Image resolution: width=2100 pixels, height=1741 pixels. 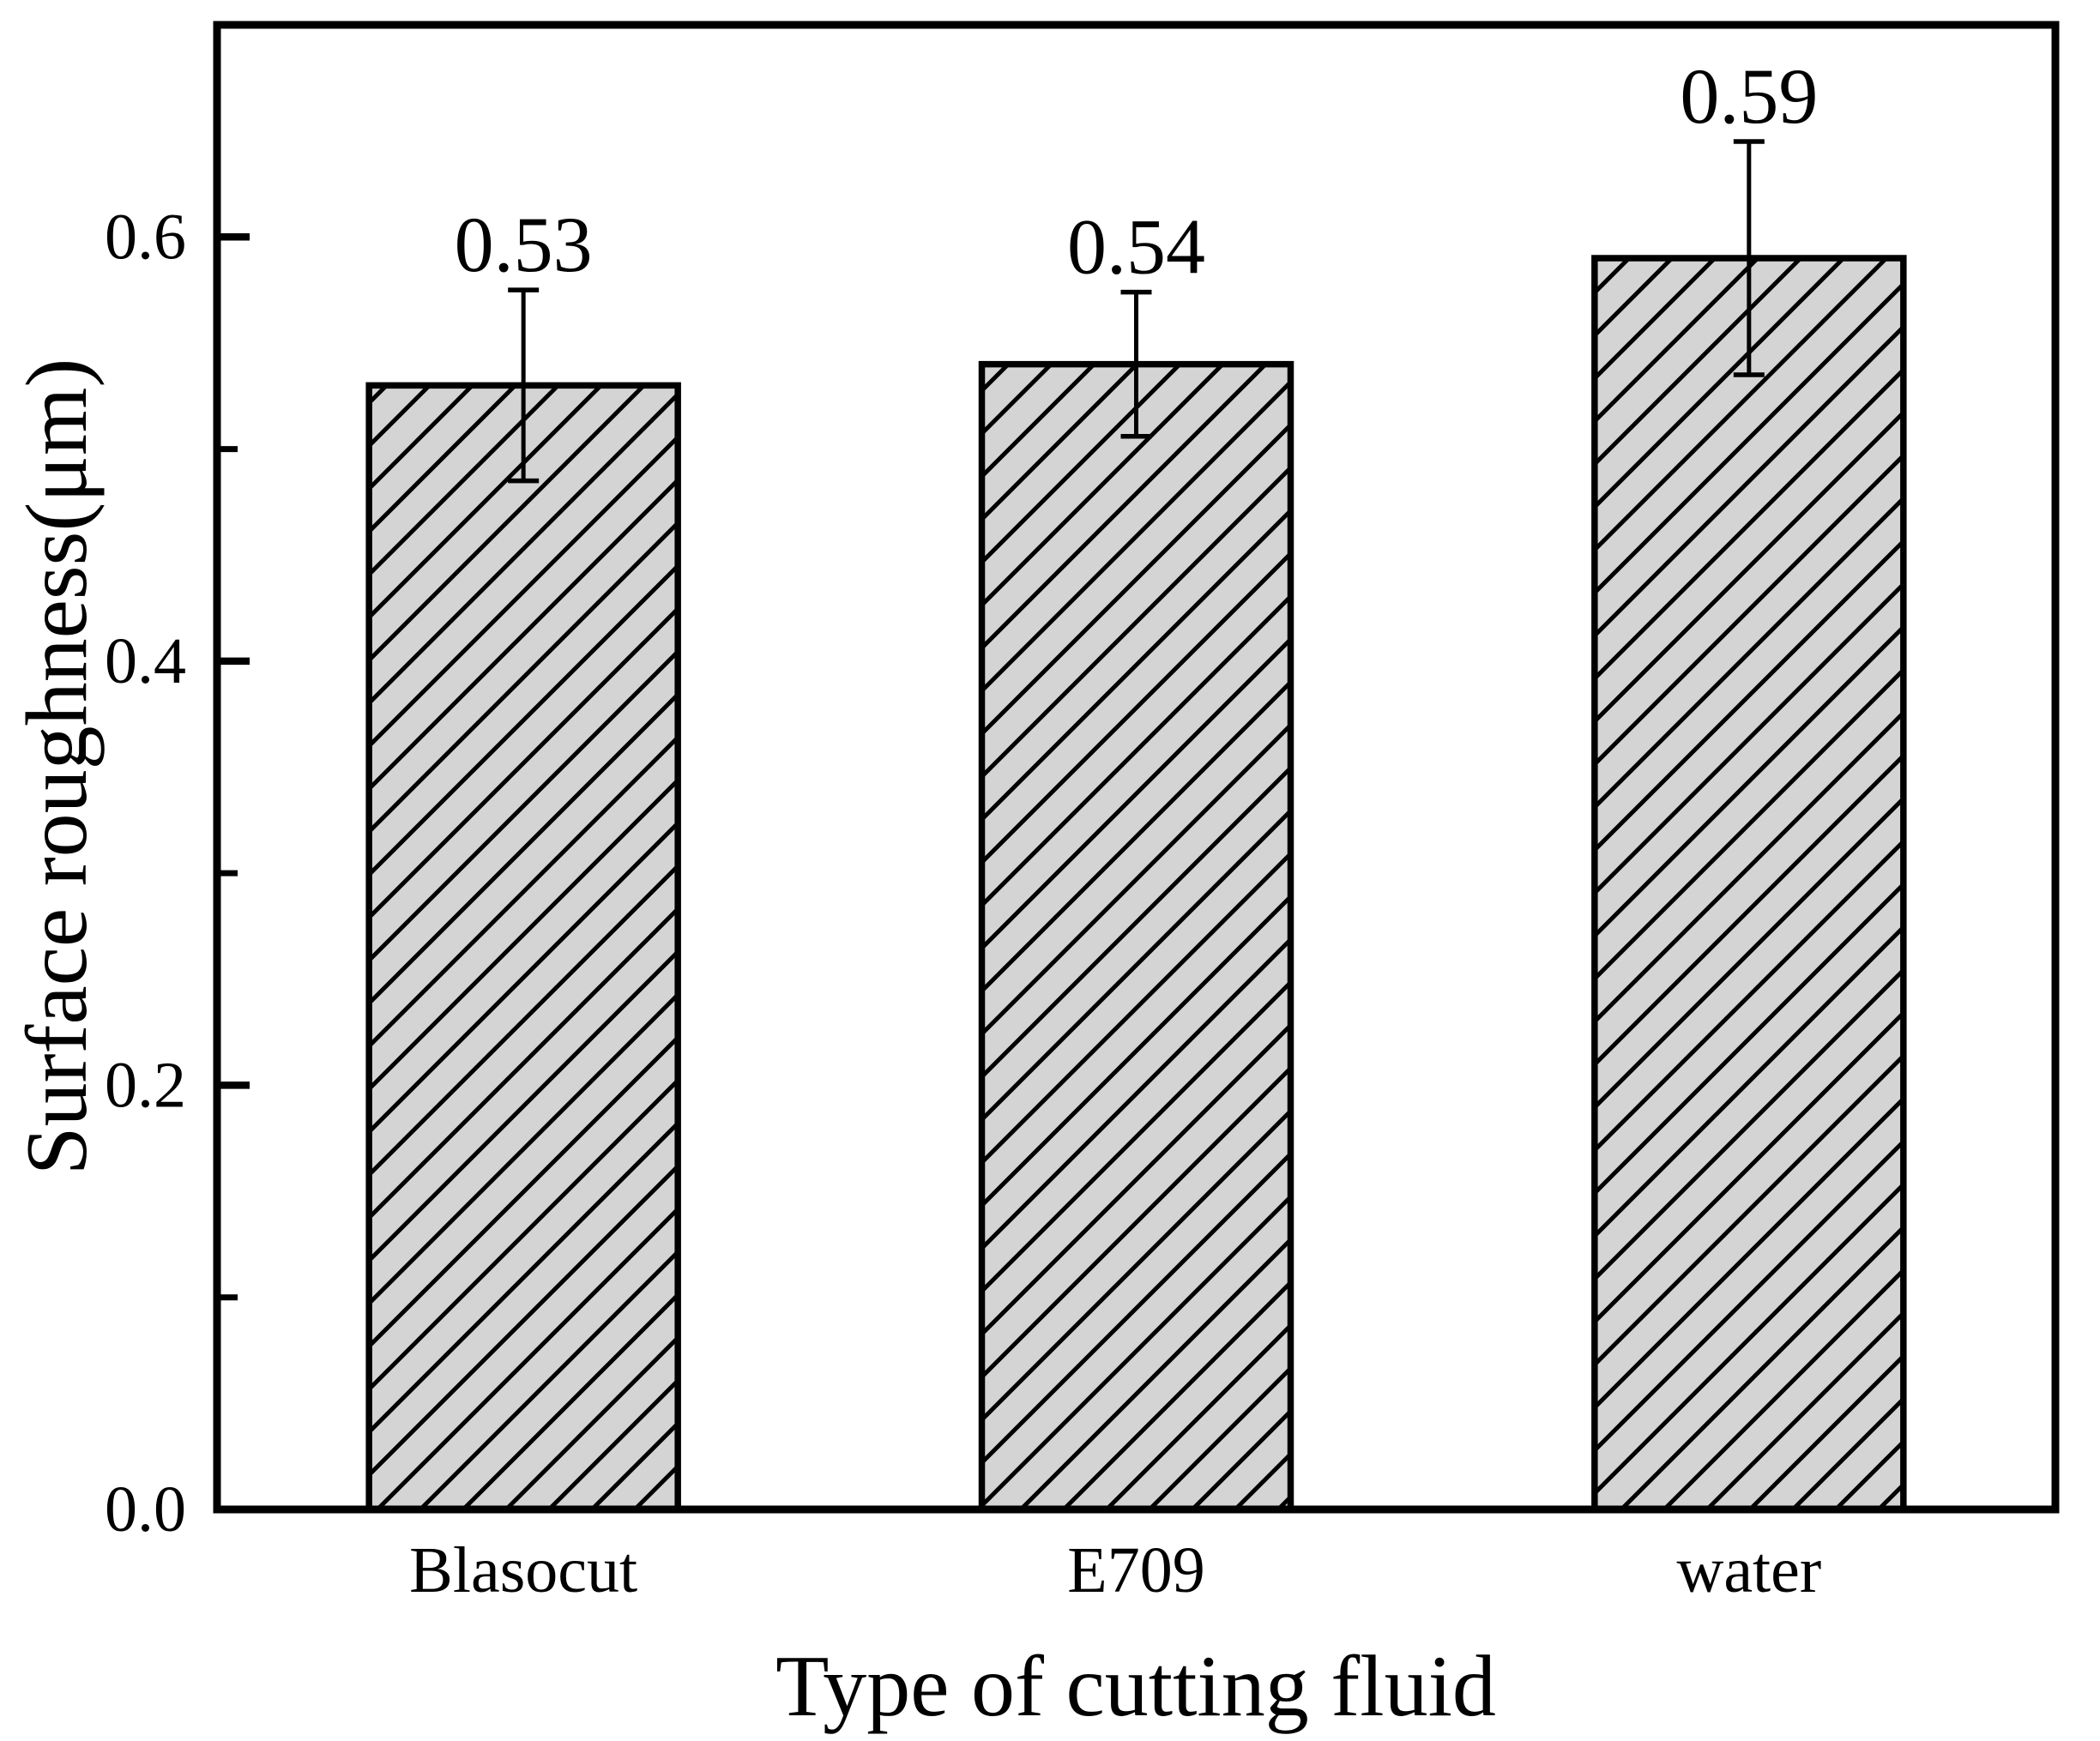 I want to click on x-tick-label-Blasocut: Blasocut, so click(x=523, y=1570).